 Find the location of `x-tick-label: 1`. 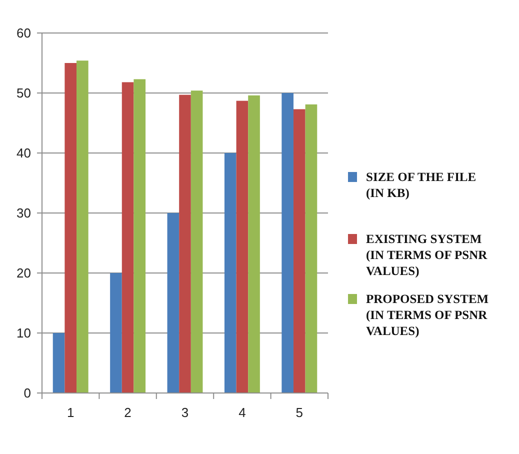

x-tick-label: 1 is located at coordinates (70, 412).